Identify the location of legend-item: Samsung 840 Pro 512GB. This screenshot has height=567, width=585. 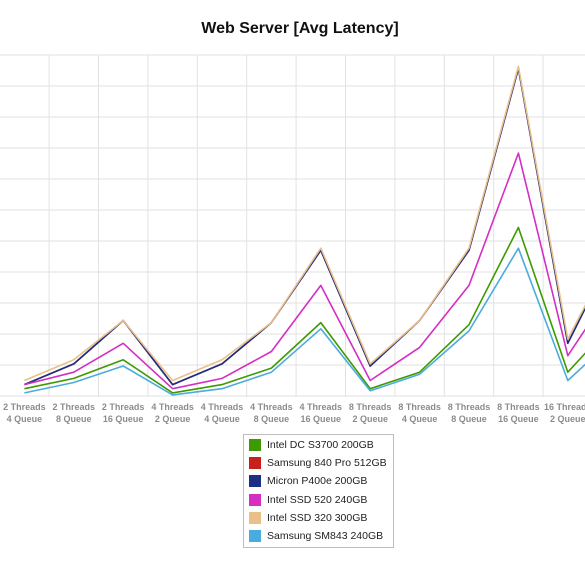
(318, 463).